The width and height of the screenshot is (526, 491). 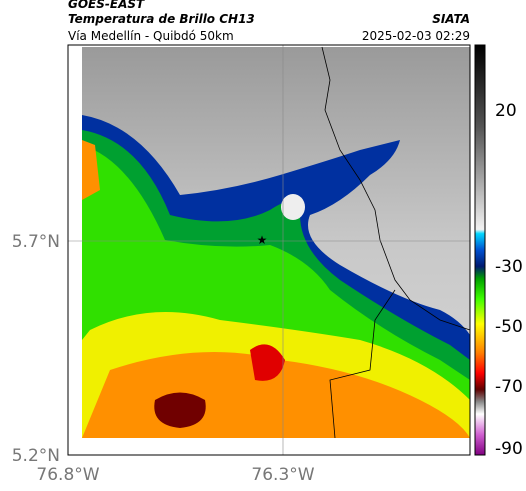 I want to click on colorbar-tick-label: 20, so click(x=506, y=111).